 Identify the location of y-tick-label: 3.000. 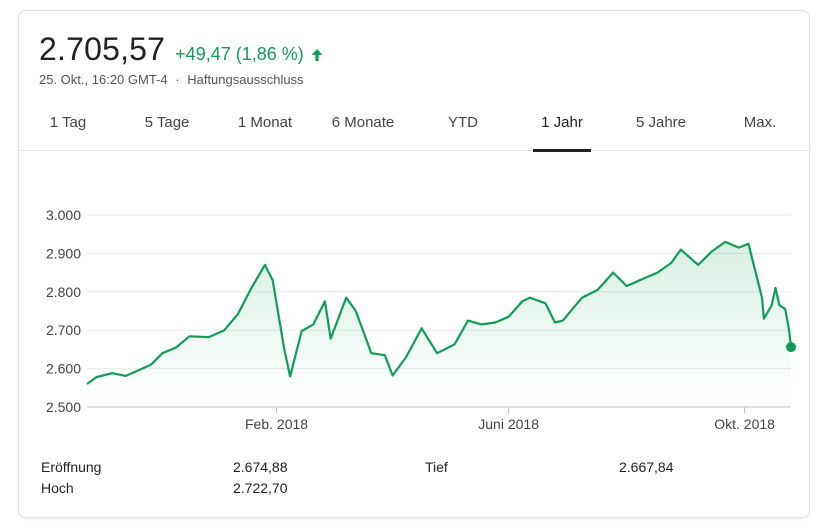
(63, 215).